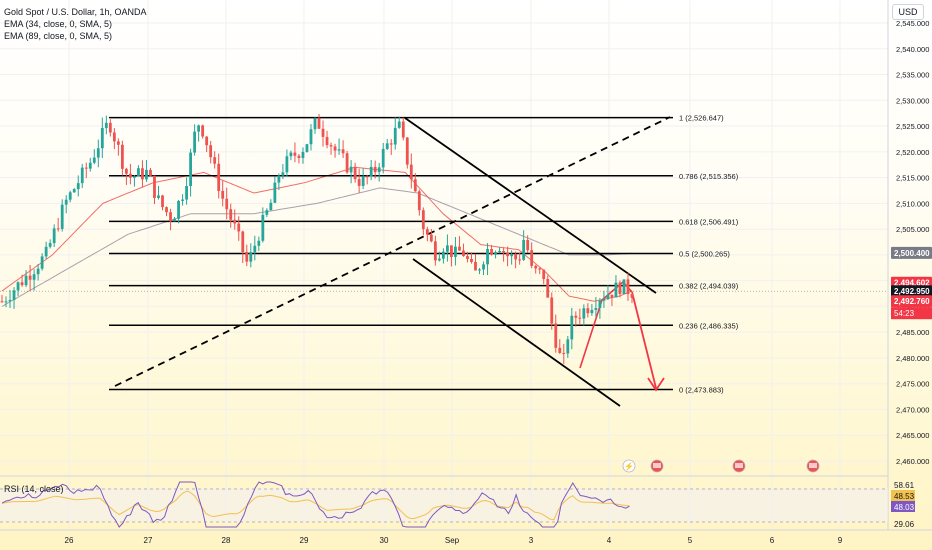 The width and height of the screenshot is (932, 550). Describe the element at coordinates (912, 75) in the screenshot. I see `y-tick-label: 2,535.000` at that location.